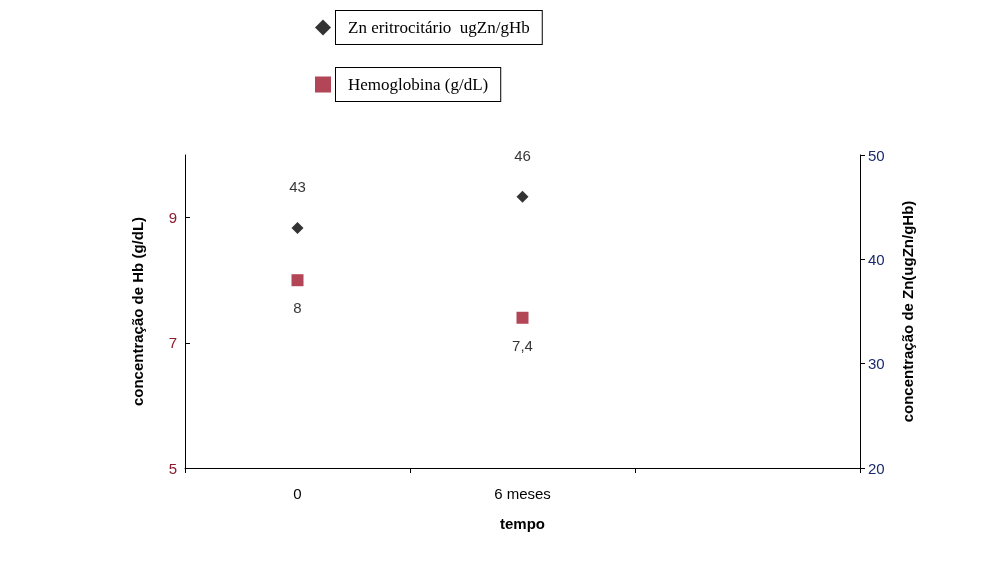  I want to click on y2-tick-label: 50, so click(876, 155).